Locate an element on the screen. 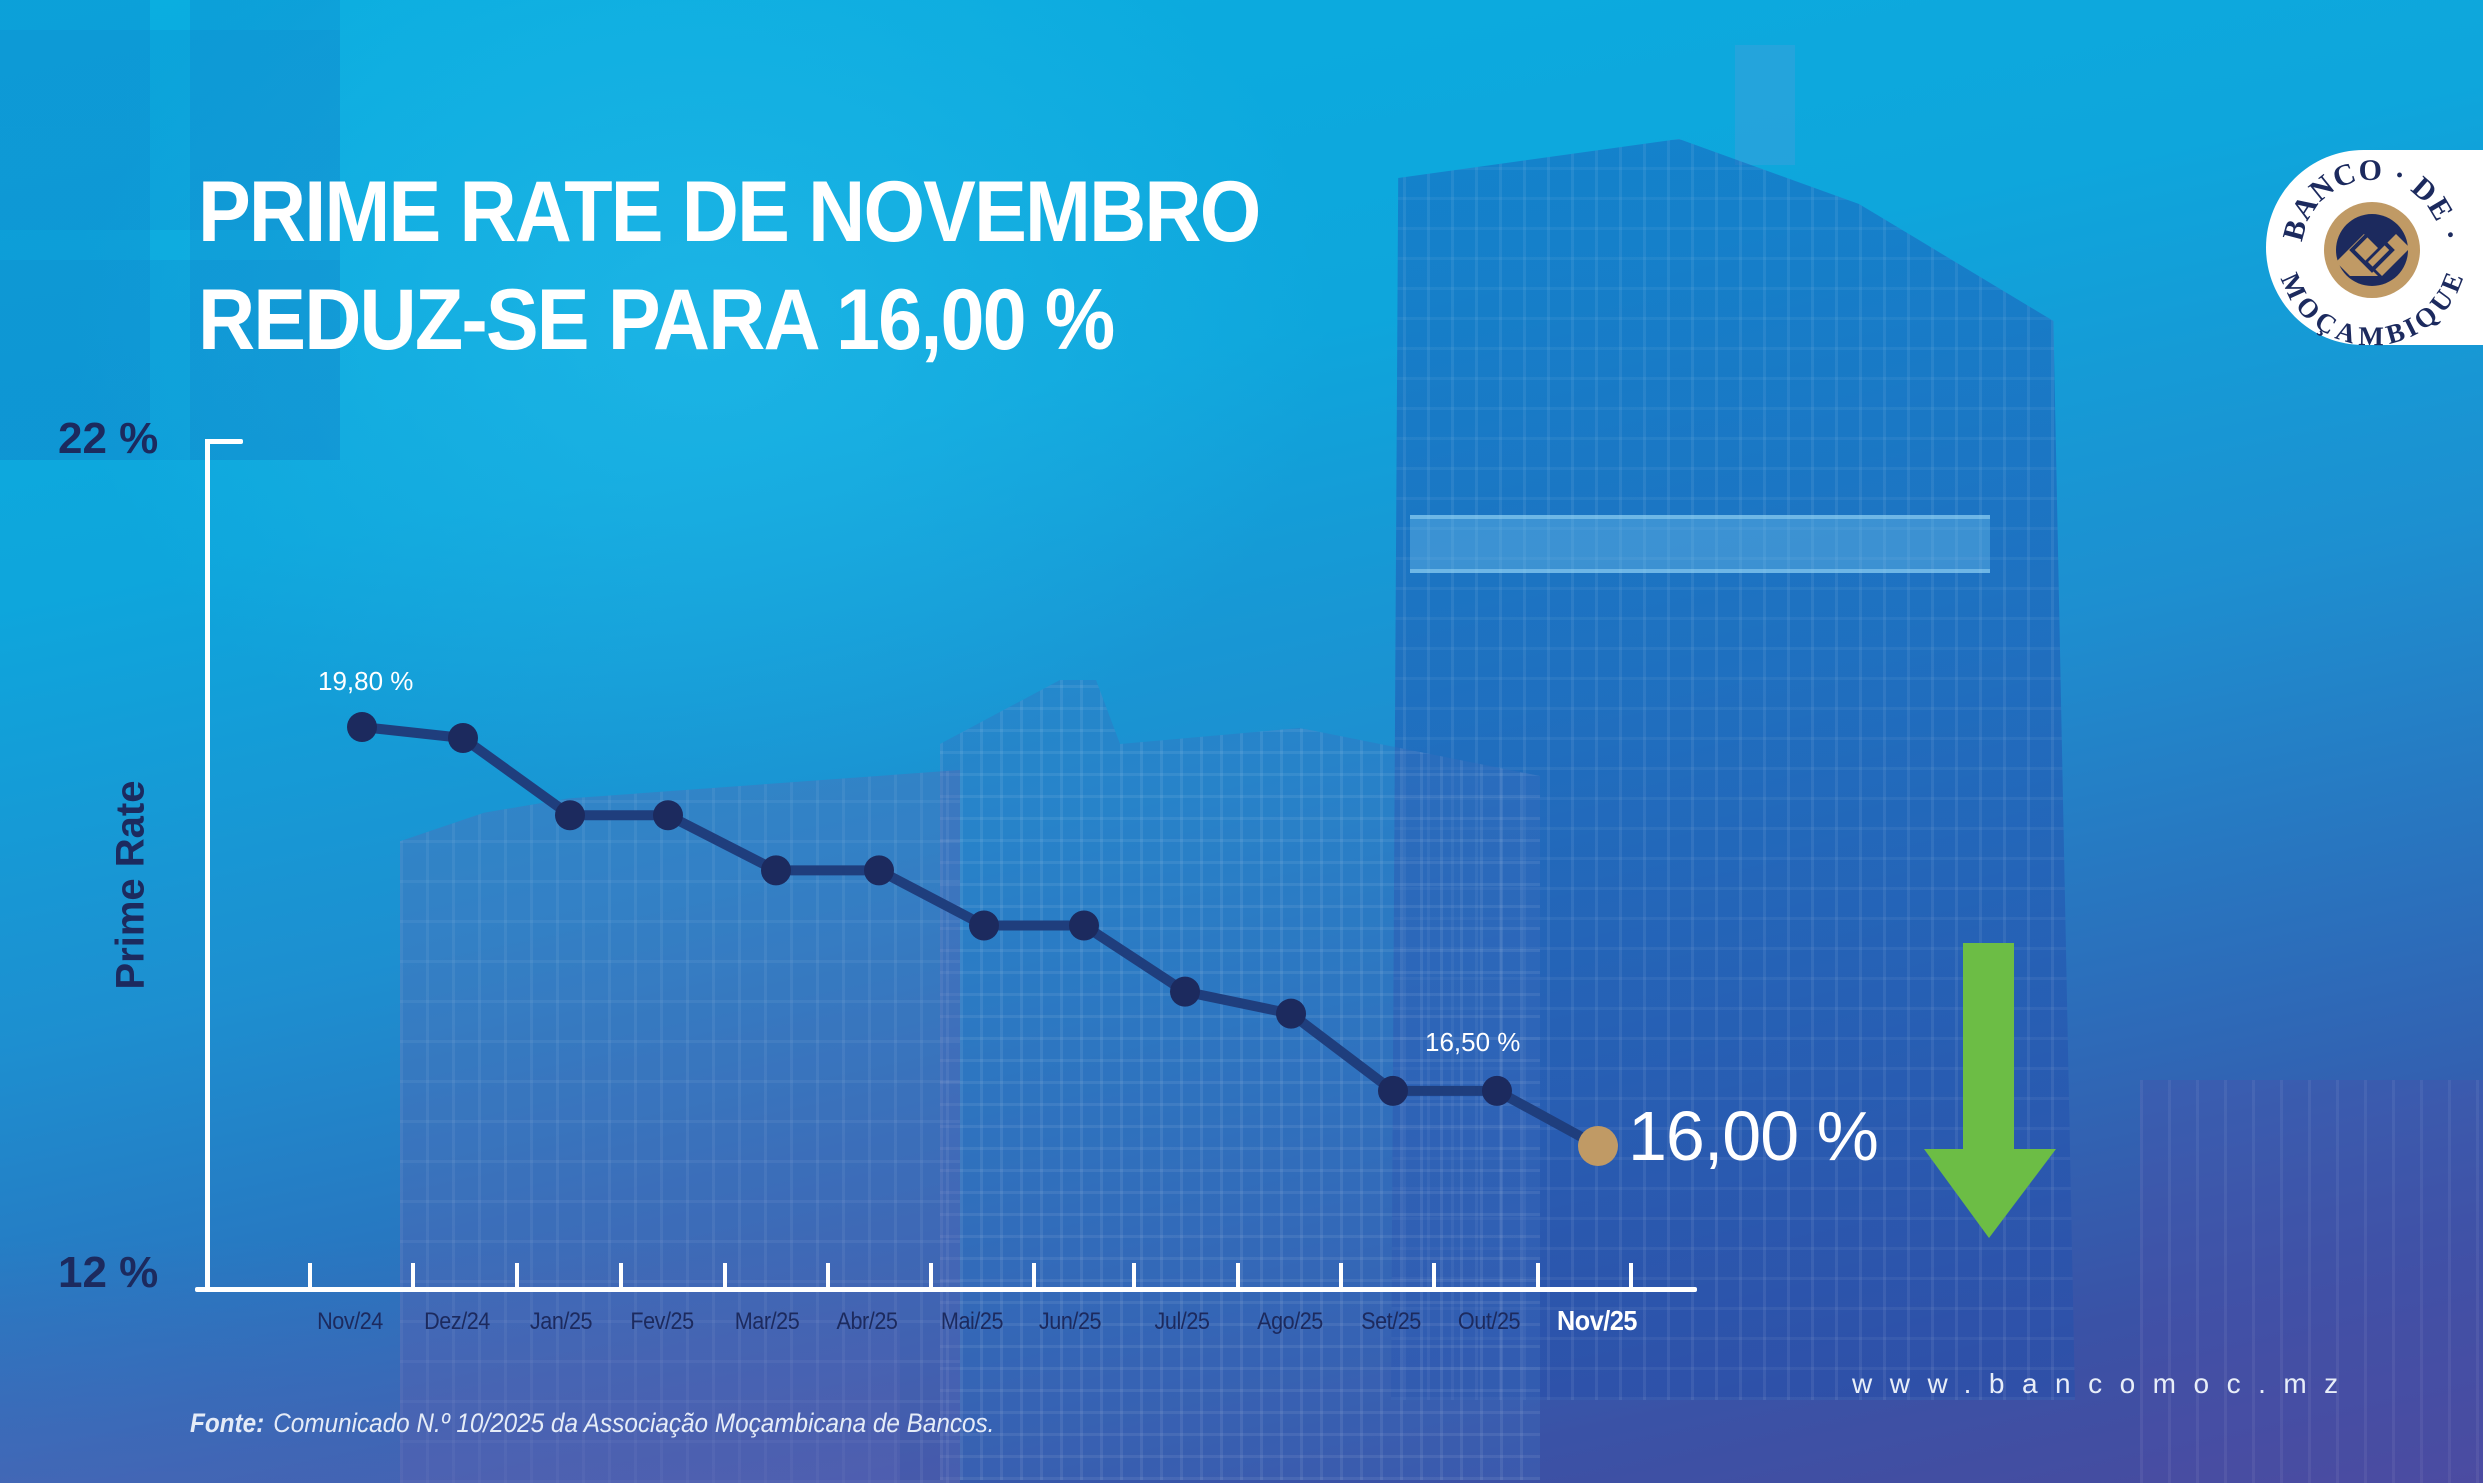 This screenshot has width=2483, height=1483. x-axis-label: Ago/25 is located at coordinates (1290, 1321).